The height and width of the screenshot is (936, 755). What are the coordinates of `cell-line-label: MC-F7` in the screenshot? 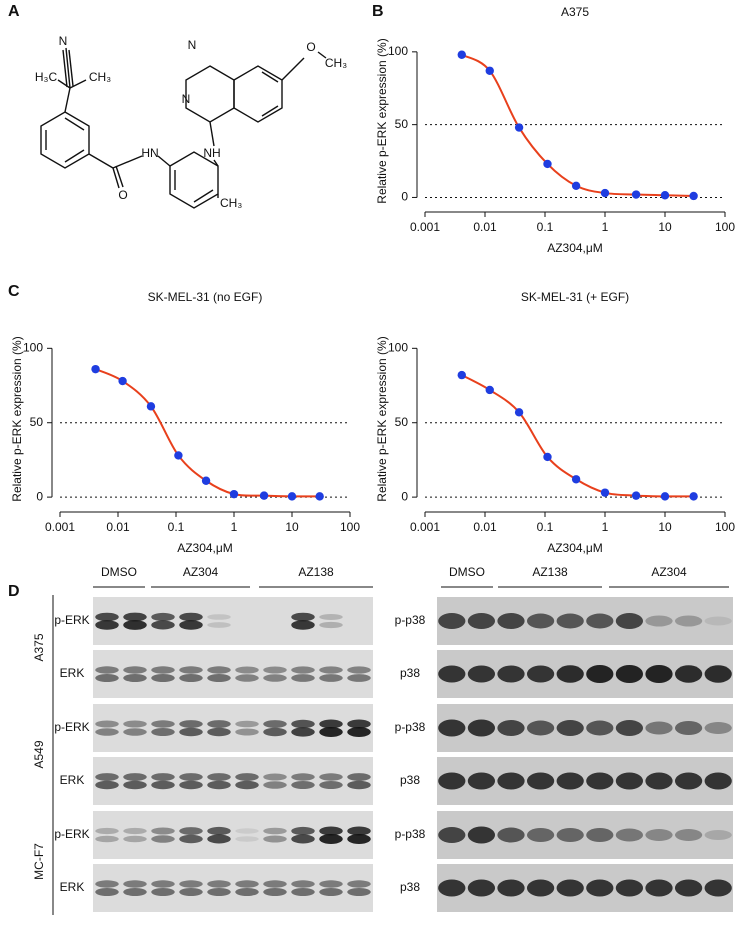 It's located at (39, 861).